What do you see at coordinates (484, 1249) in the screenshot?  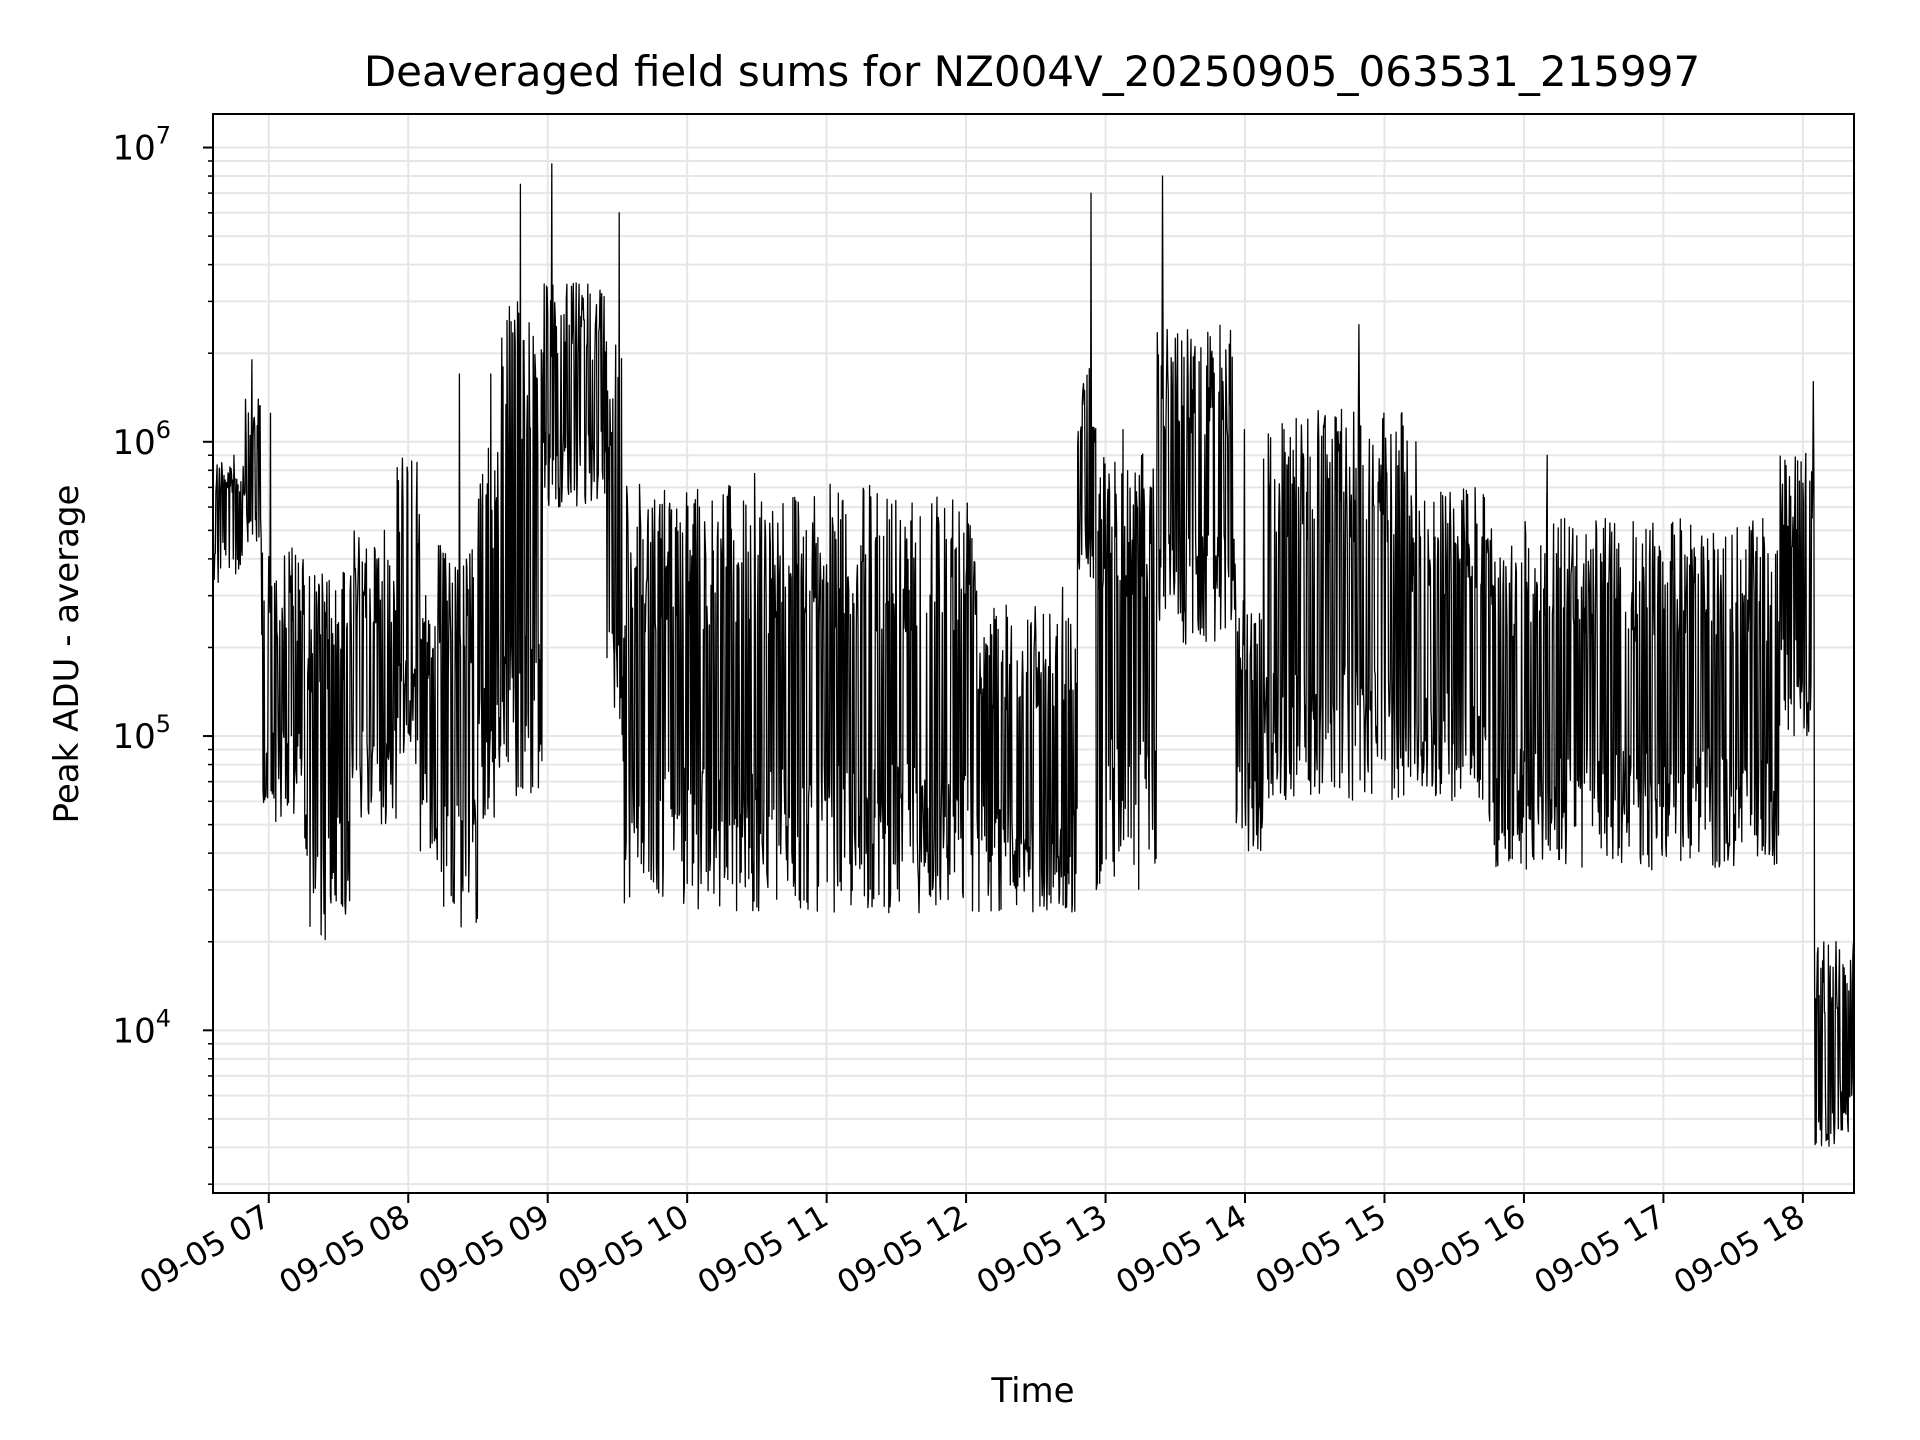 I see `x-tick-label: 09-05 09` at bounding box center [484, 1249].